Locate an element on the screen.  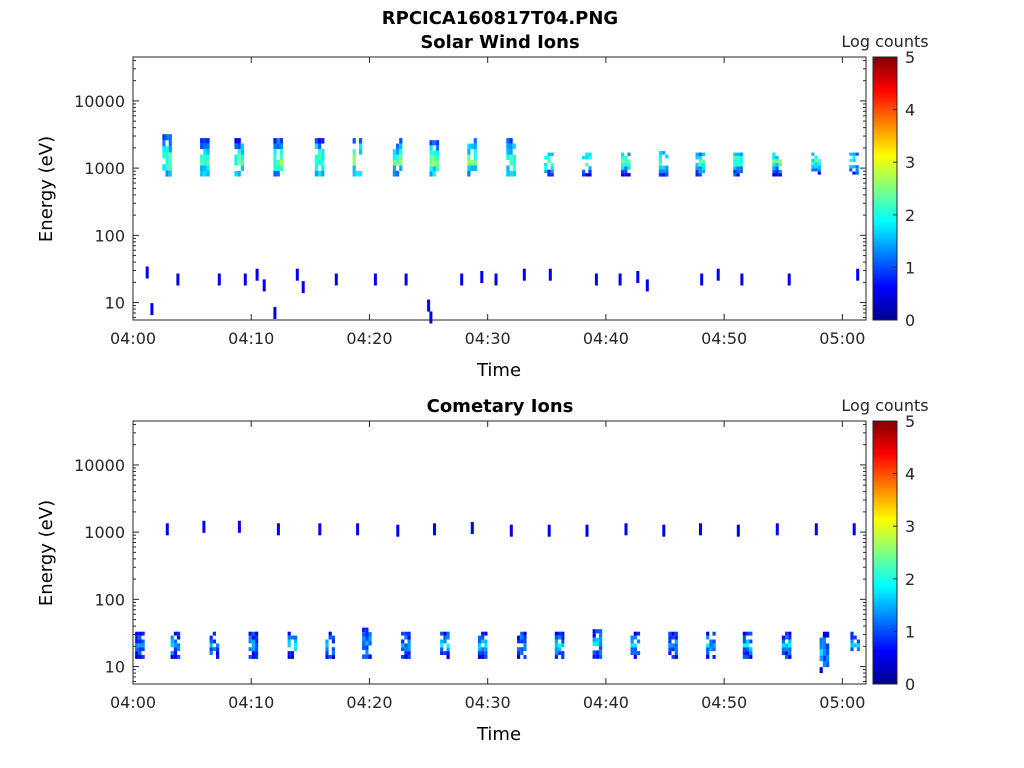
x-tick-label: 04:40 is located at coordinates (606, 702).